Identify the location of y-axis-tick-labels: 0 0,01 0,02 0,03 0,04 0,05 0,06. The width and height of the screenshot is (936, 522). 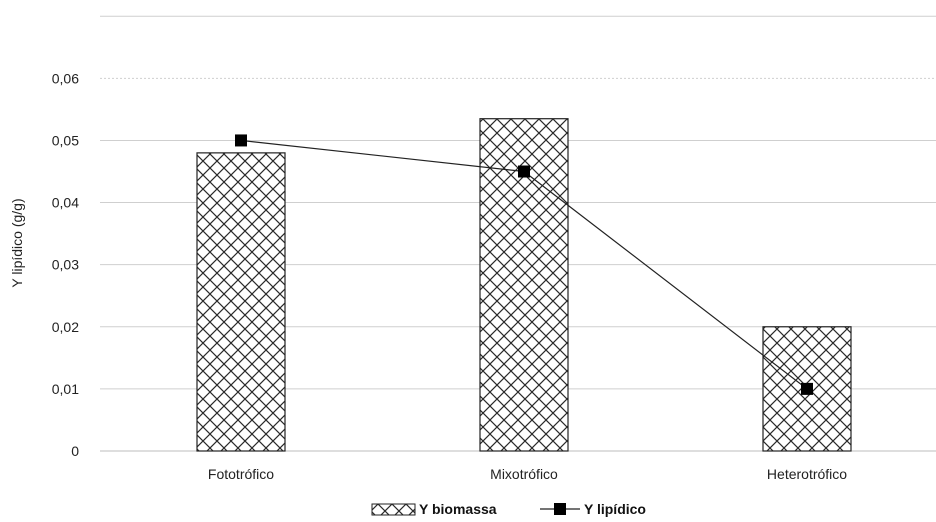
(65, 264).